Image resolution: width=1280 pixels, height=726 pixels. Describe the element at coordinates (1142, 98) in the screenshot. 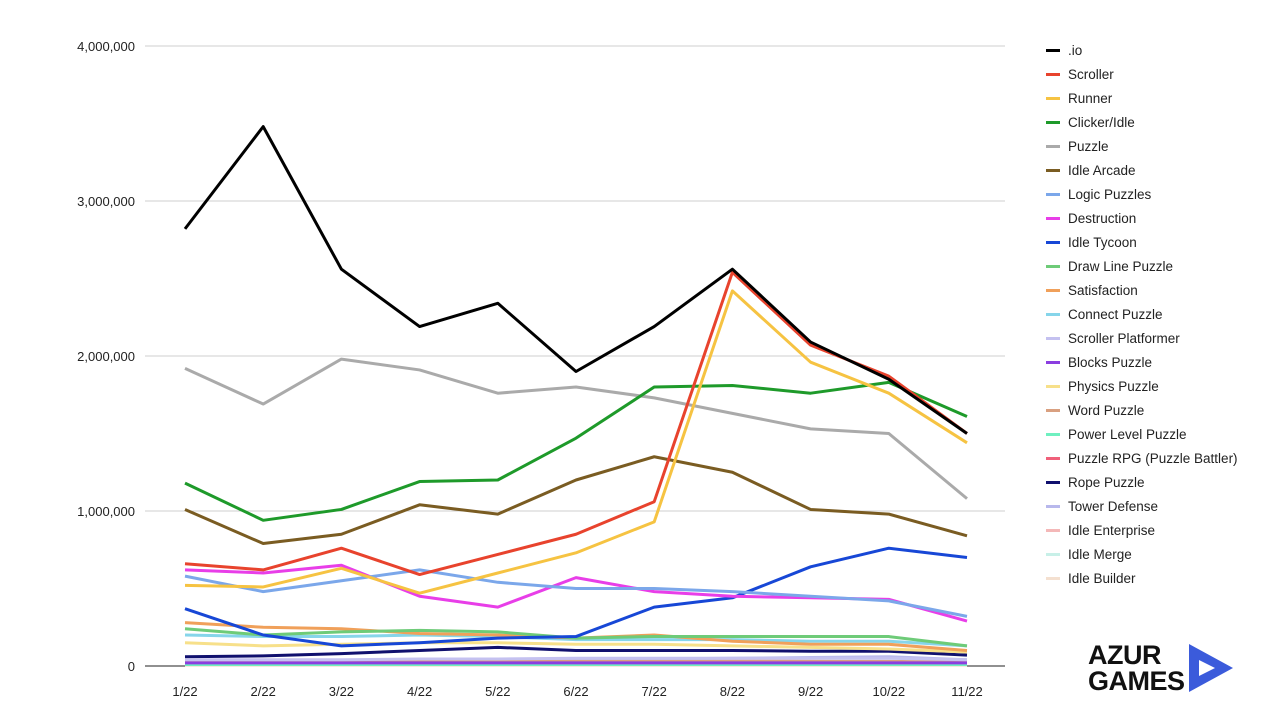

I see `legend-item: Runner` at that location.